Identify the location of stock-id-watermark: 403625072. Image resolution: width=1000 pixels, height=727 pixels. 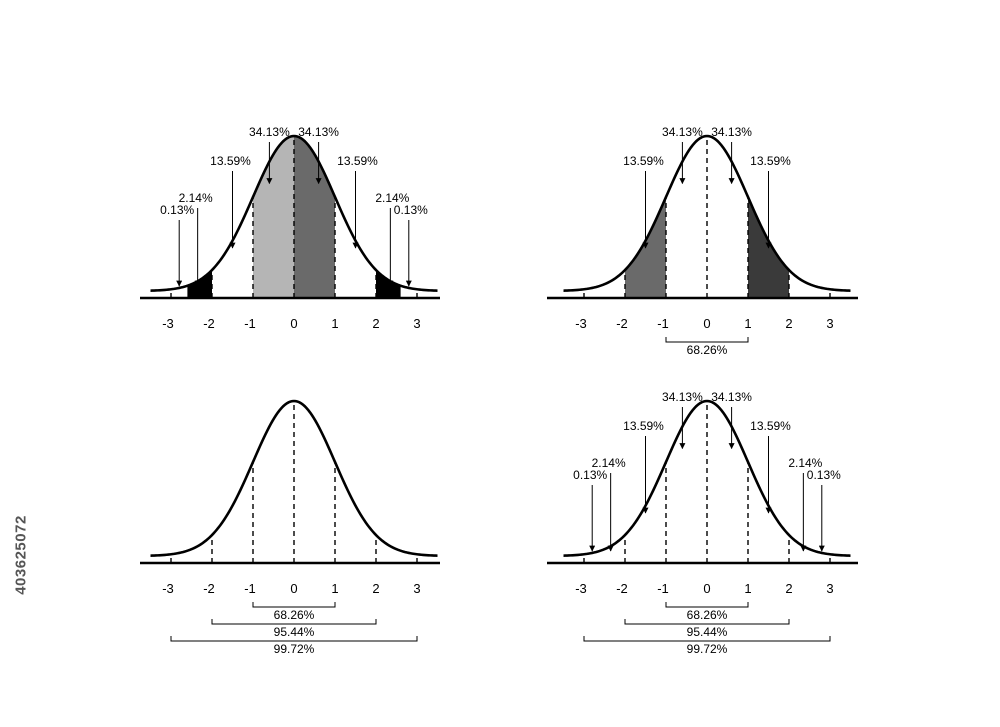
(21, 555).